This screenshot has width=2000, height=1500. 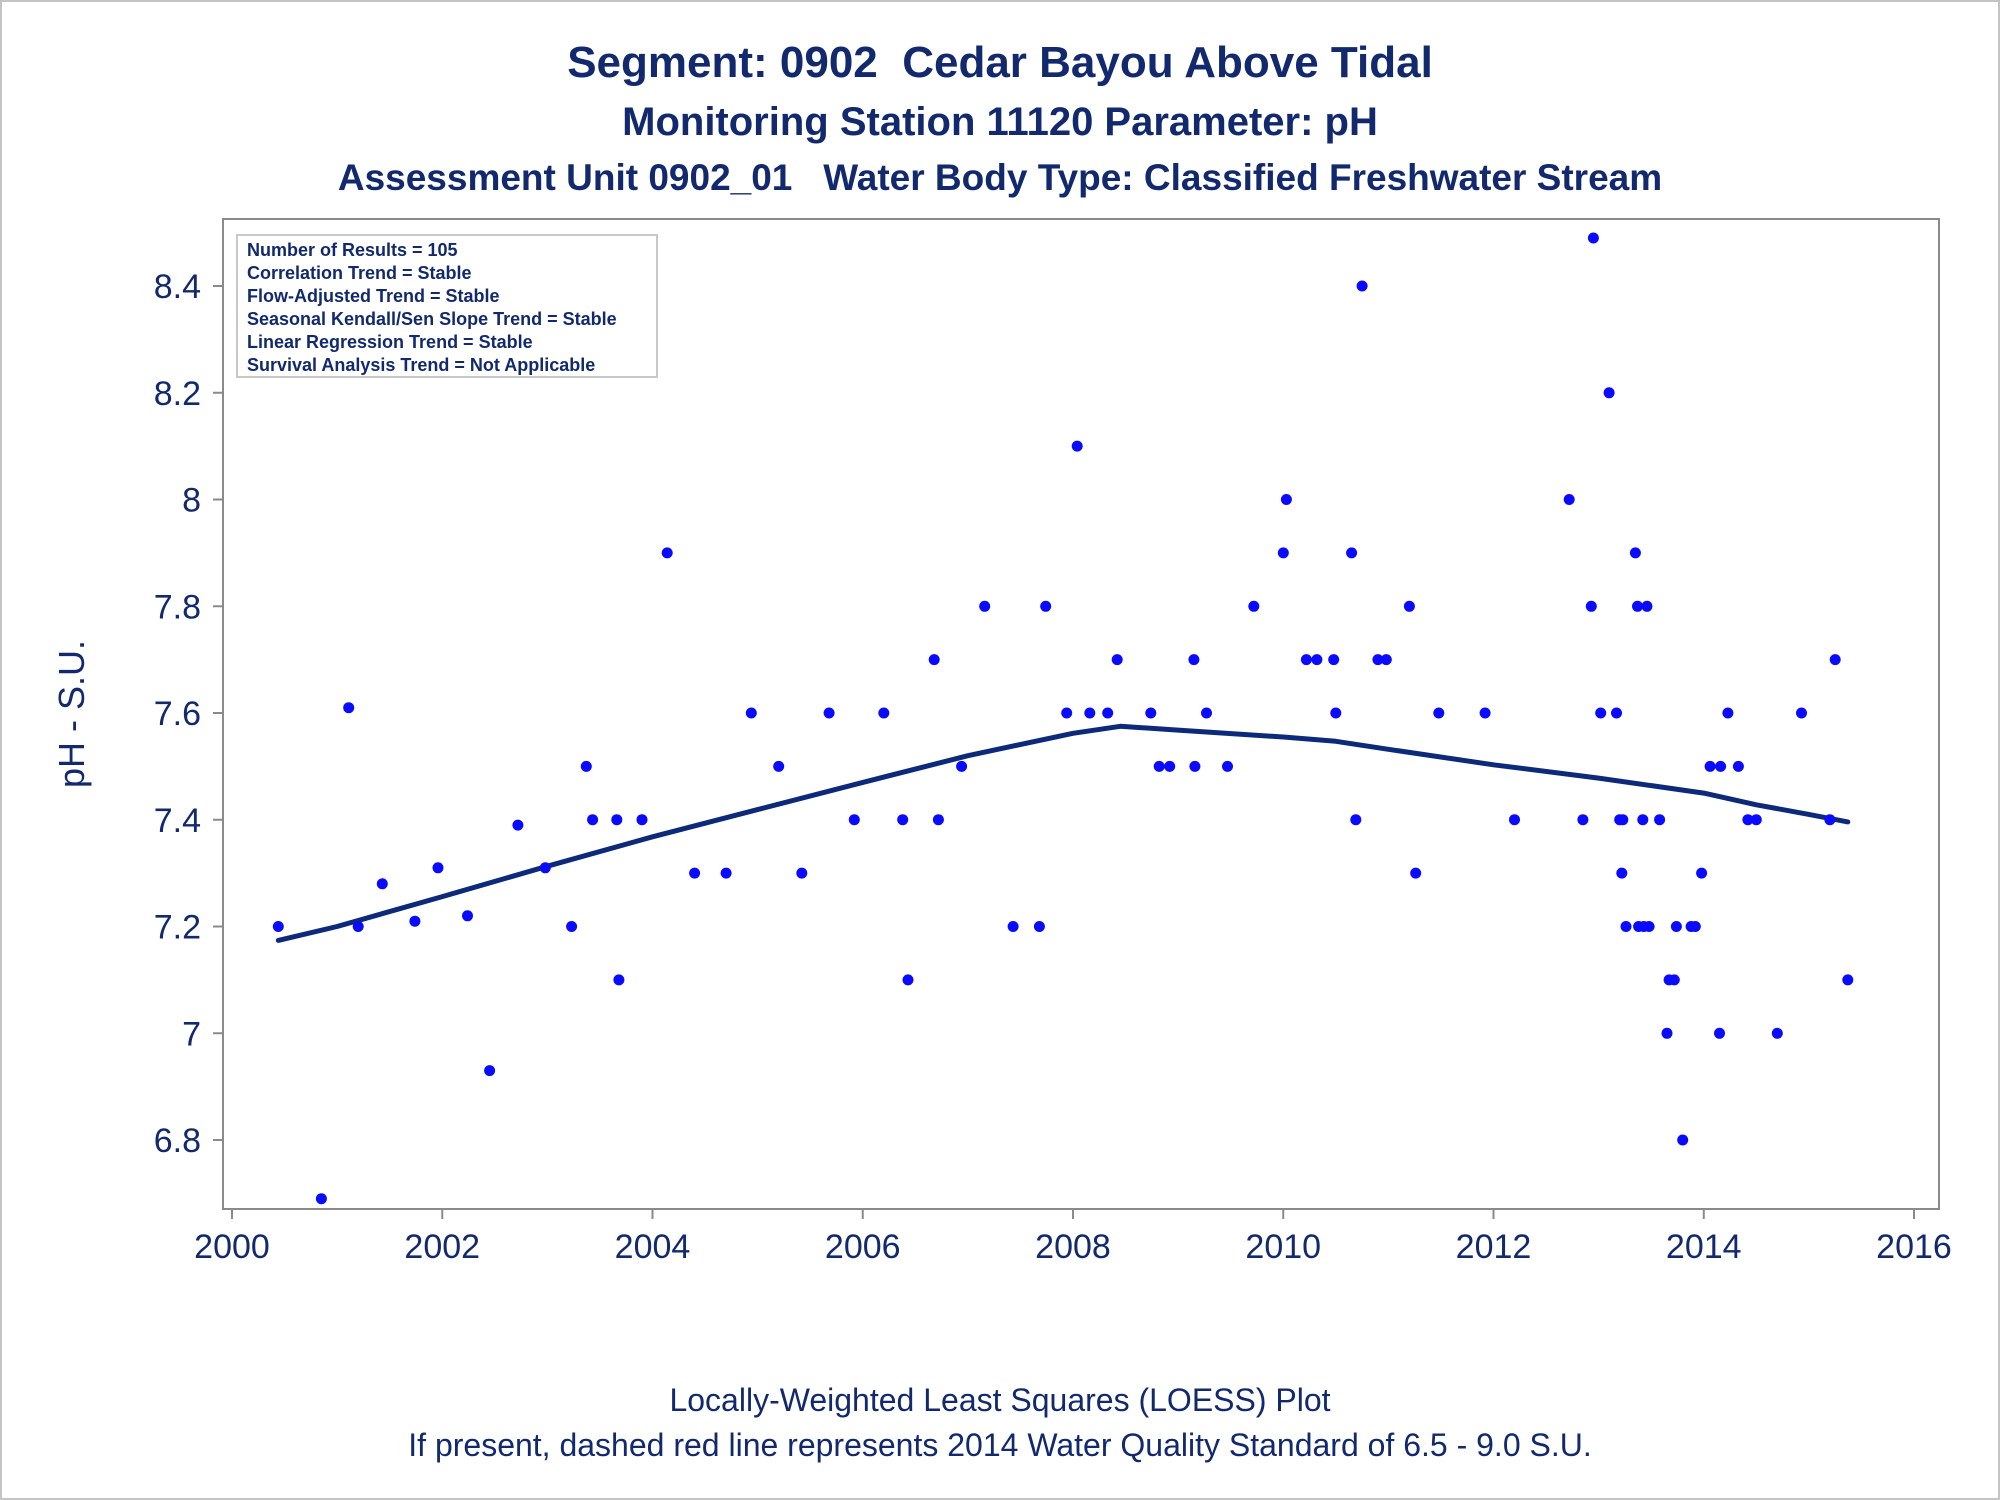 What do you see at coordinates (1063, 833) in the screenshot?
I see `loess-line` at bounding box center [1063, 833].